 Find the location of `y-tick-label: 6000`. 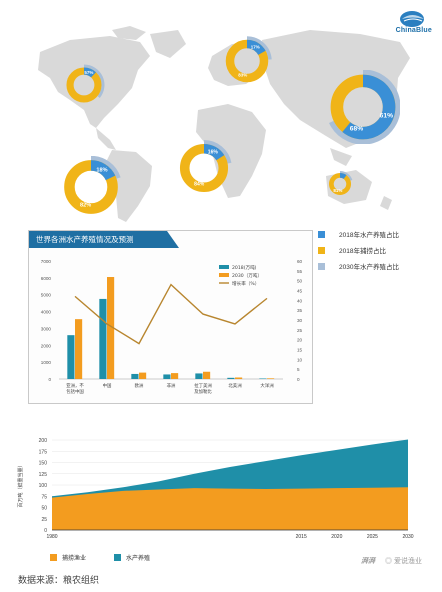

y-tick-label: 6000 is located at coordinates (46, 278).